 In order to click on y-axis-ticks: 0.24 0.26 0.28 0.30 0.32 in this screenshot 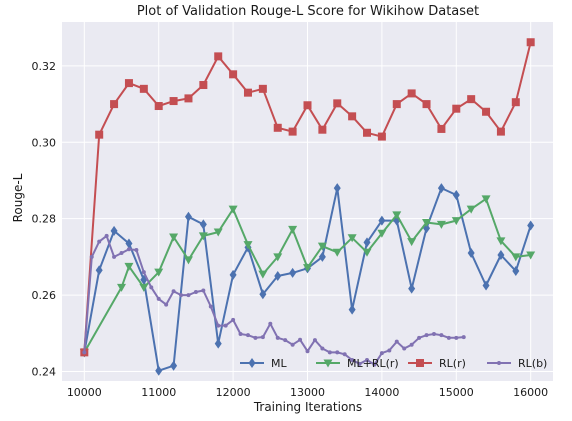, I will do `click(44, 219)`.